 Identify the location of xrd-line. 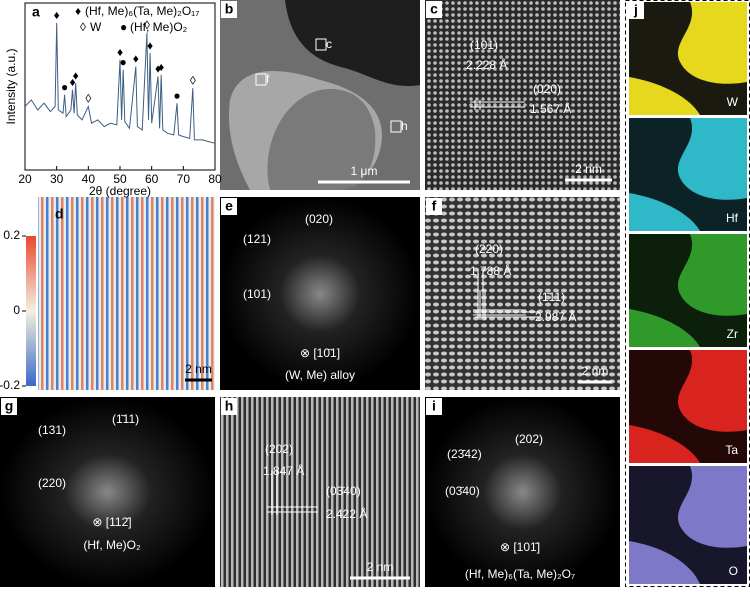
(120, 83).